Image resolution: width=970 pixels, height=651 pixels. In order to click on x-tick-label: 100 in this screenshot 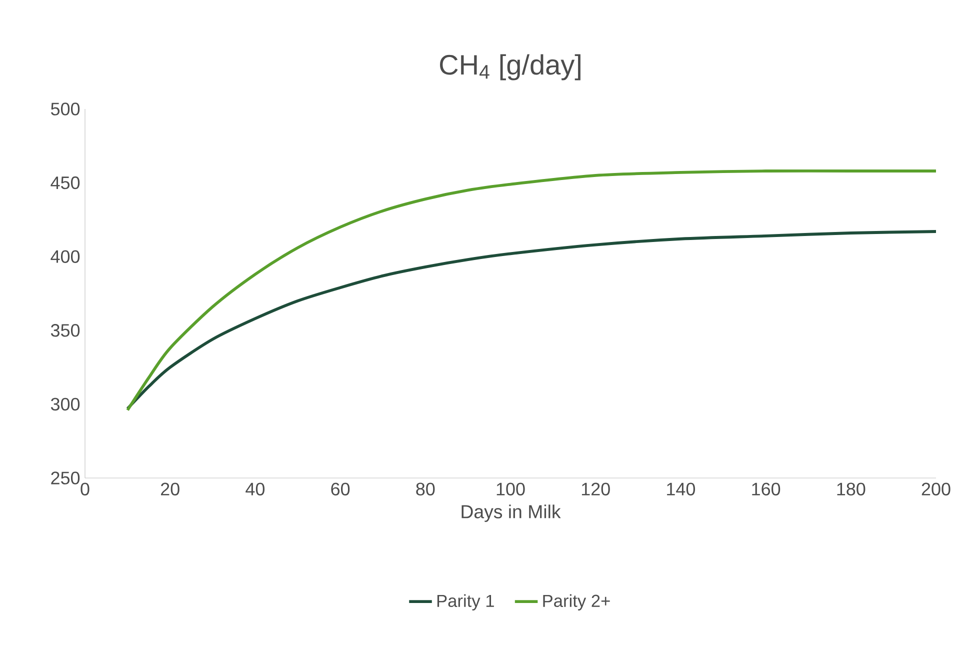, I will do `click(510, 489)`.